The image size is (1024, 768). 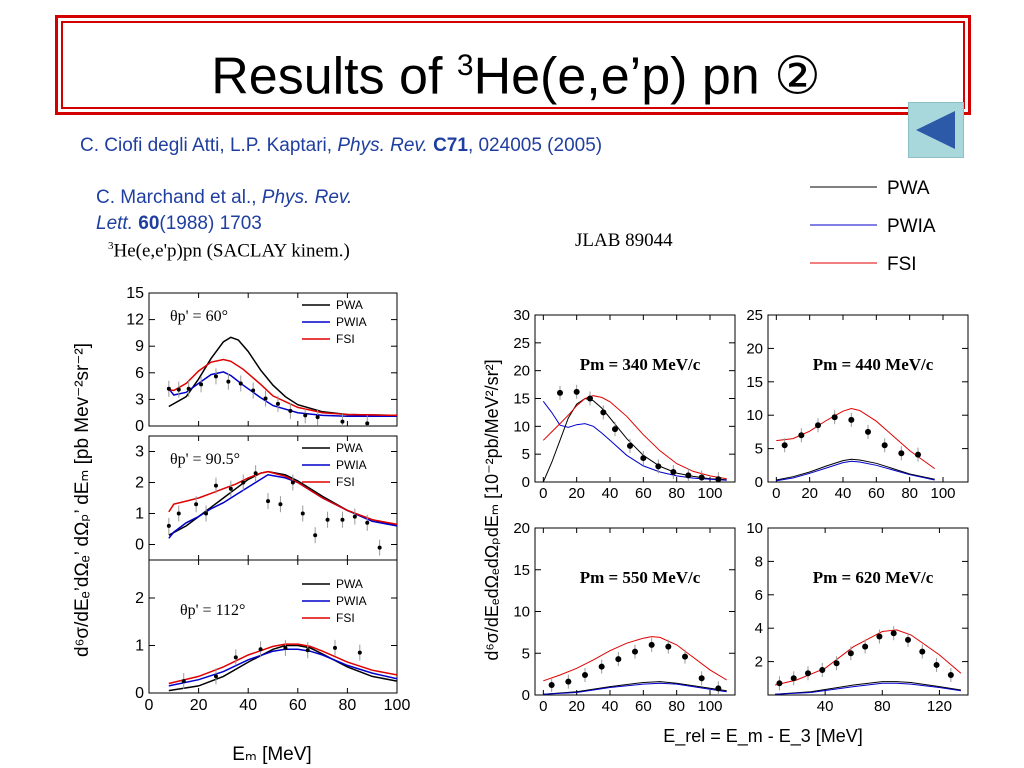 I want to click on legend-label-pwa: PWA, so click(x=908, y=188).